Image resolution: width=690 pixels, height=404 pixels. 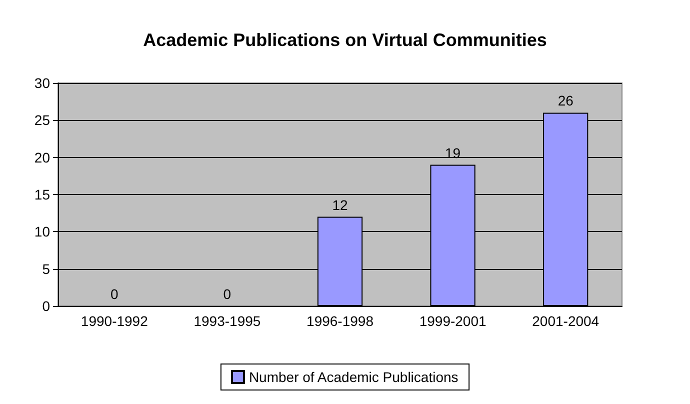 I want to click on y-tick-label: 10, so click(x=42, y=232).